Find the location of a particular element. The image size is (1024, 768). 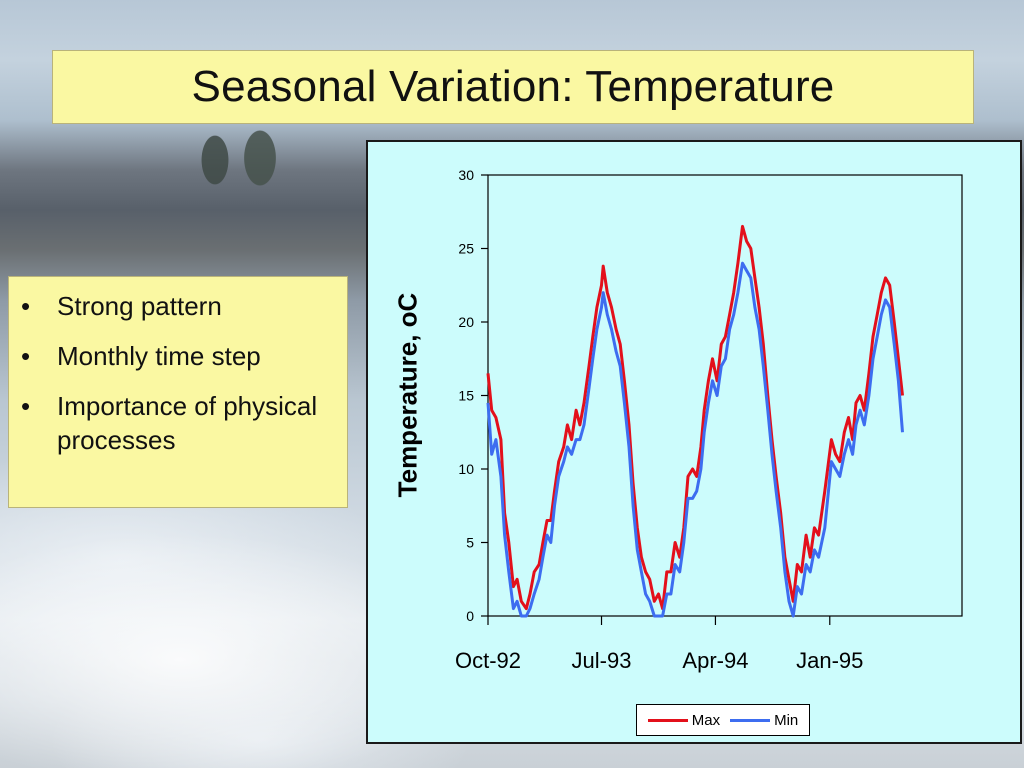

y-axis-label: Temperature, oC is located at coordinates (407, 395).